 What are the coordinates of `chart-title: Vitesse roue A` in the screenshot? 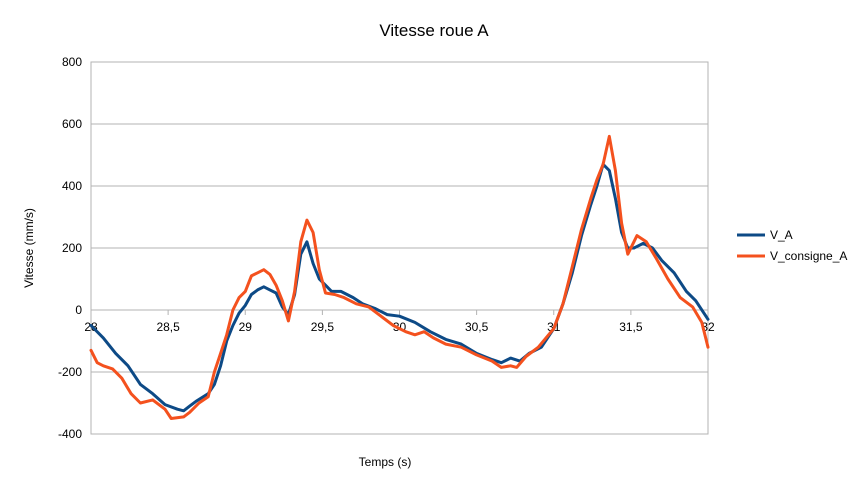 It's located at (434, 30).